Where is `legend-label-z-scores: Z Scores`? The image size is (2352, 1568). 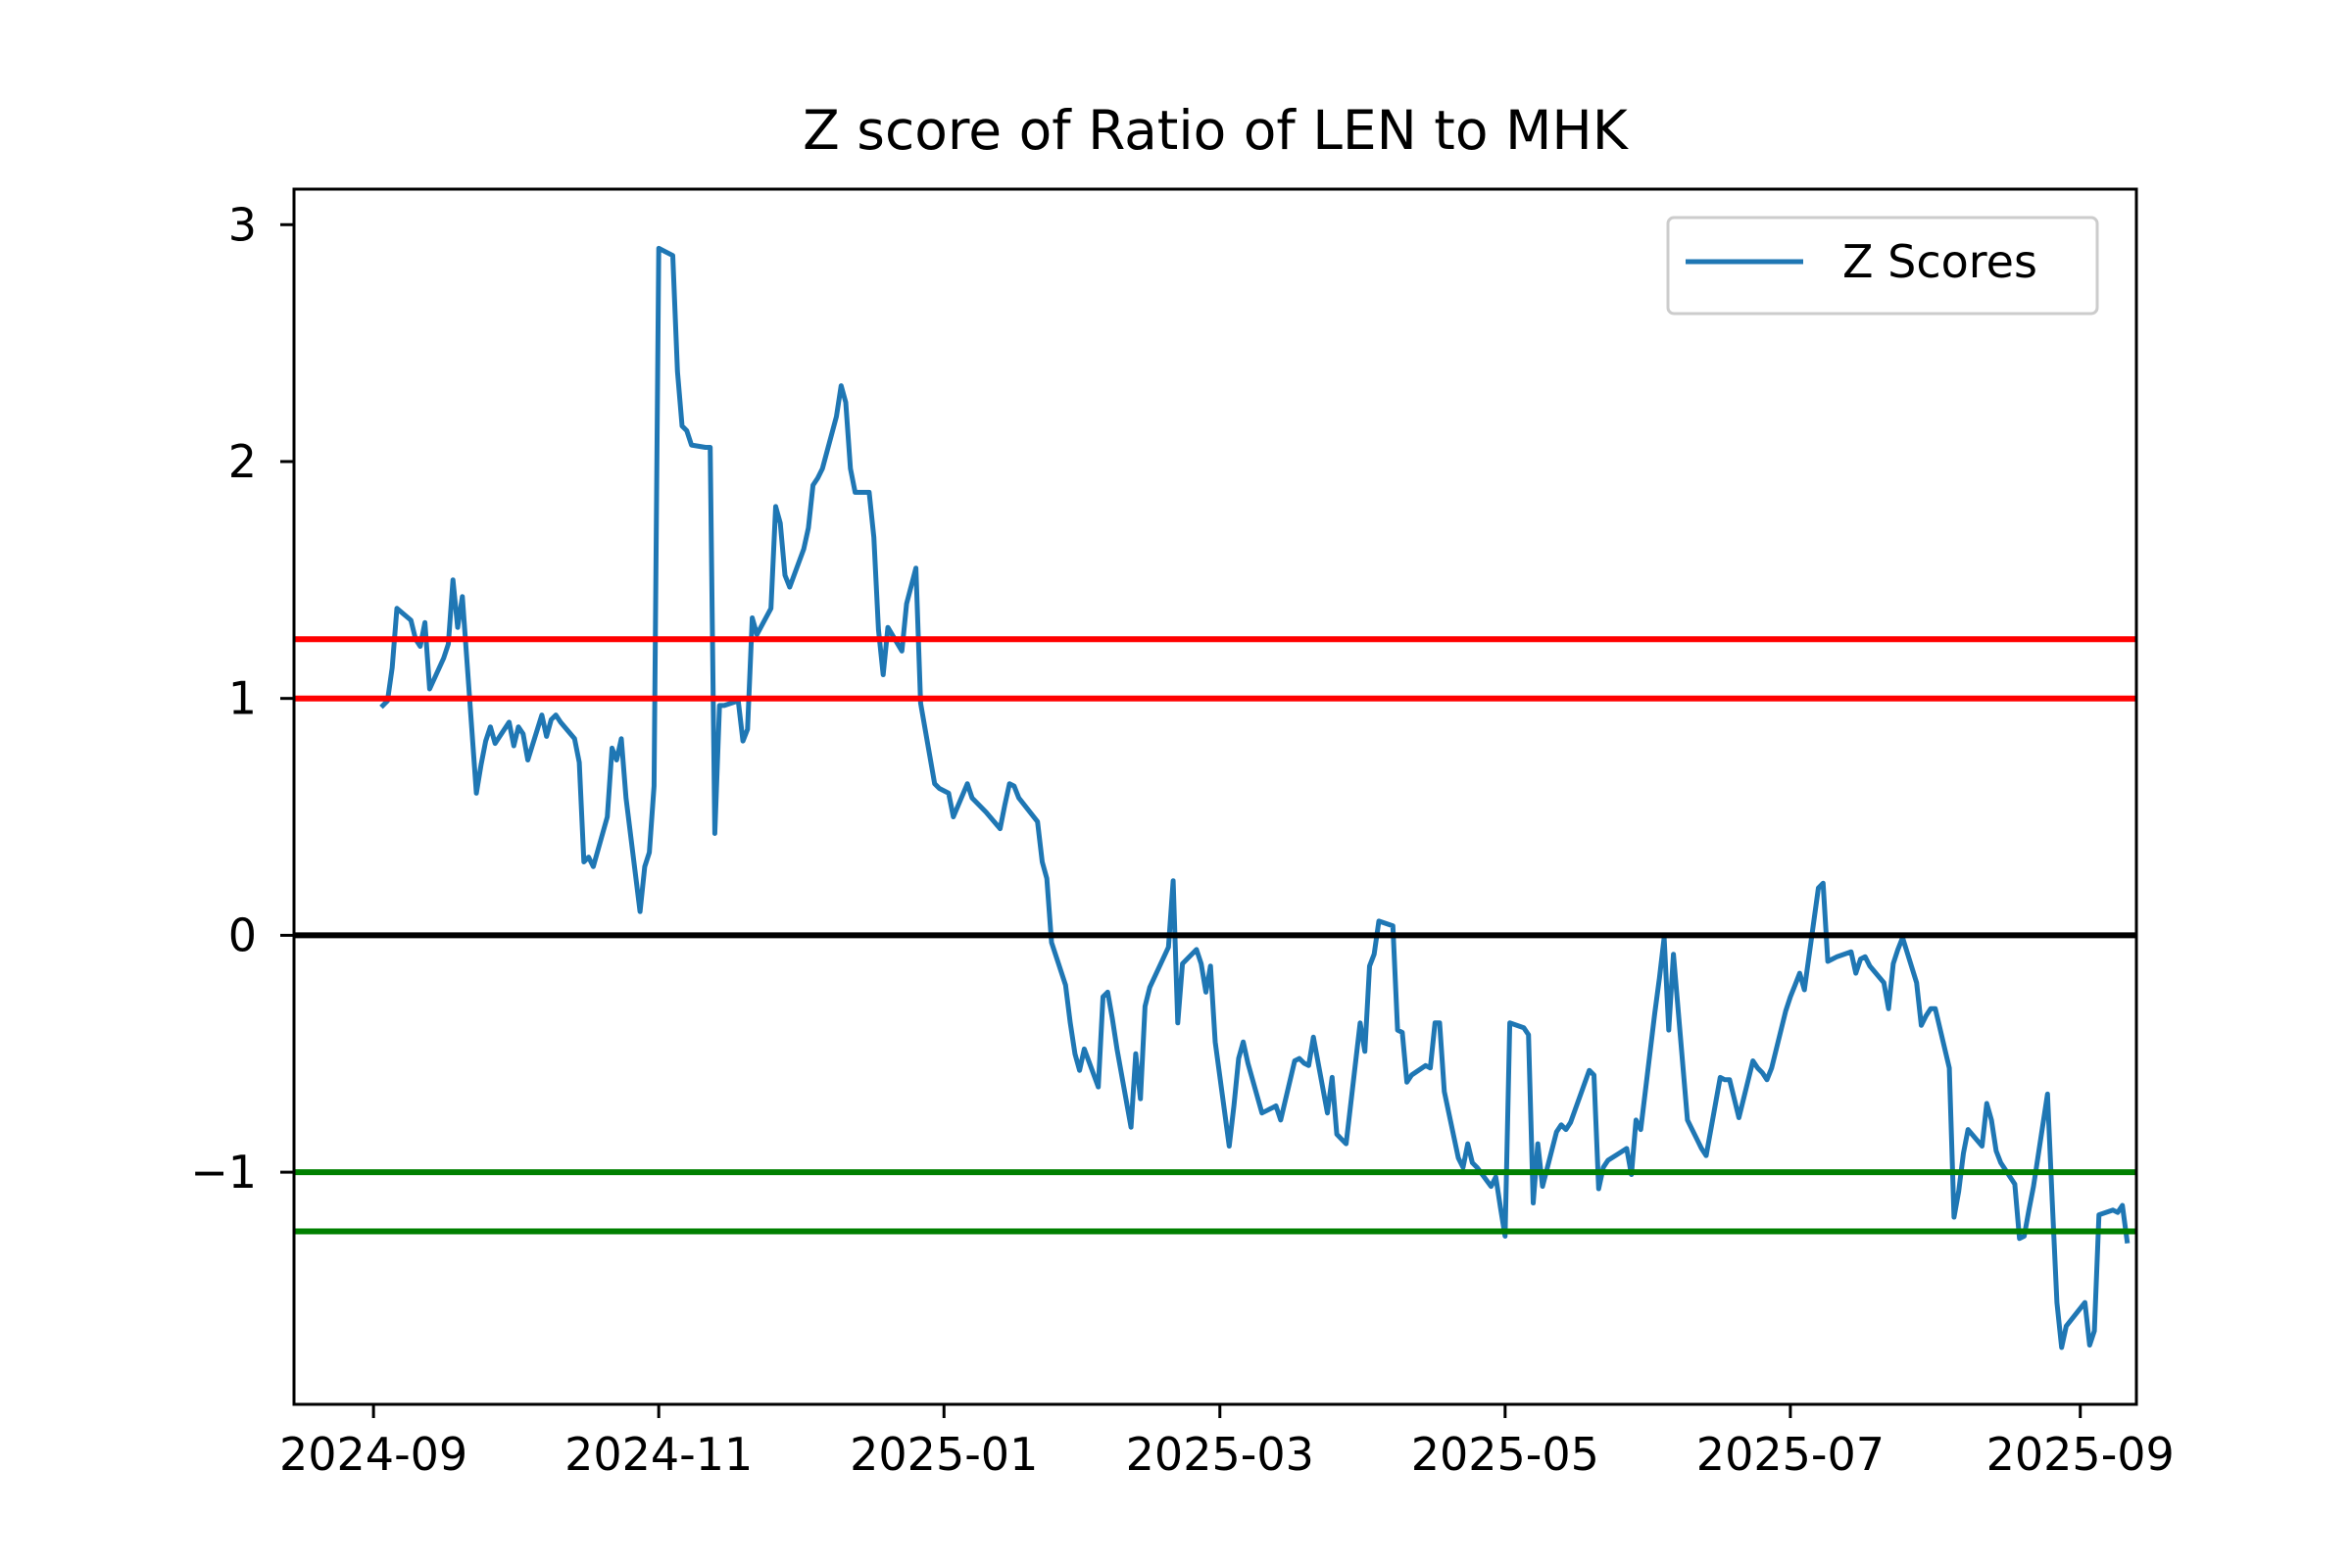
legend-label-z-scores: Z Scores is located at coordinates (1939, 261).